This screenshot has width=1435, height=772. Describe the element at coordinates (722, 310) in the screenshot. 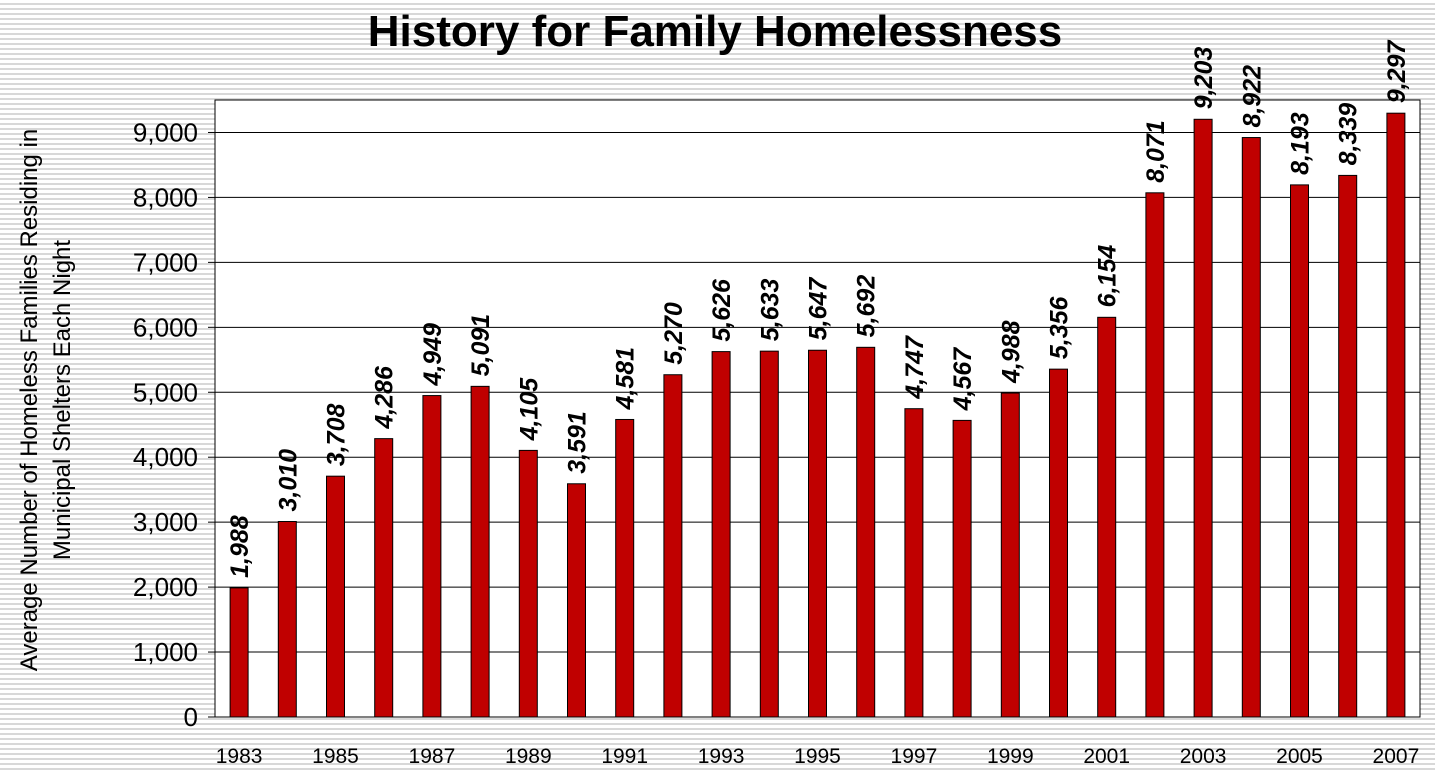

I see `data-label: 5,626` at that location.